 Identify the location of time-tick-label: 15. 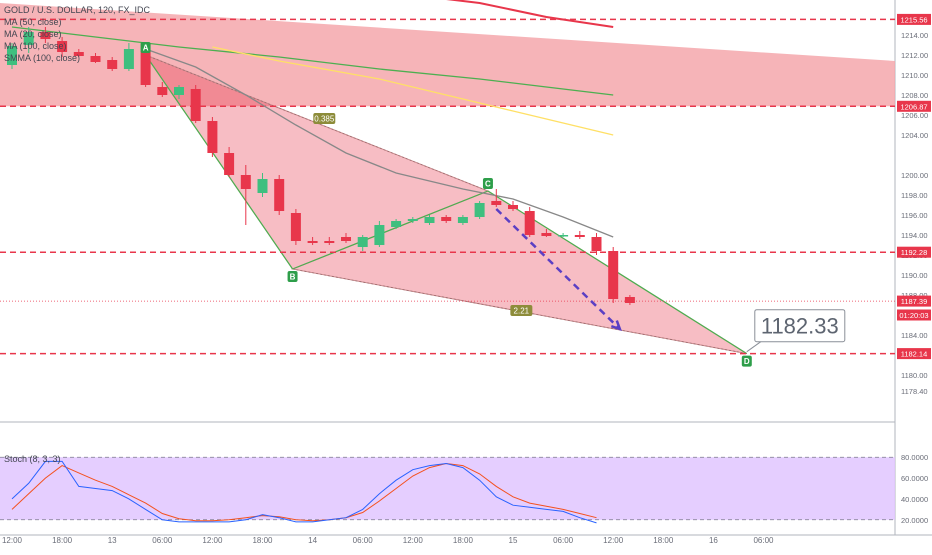
(513, 540).